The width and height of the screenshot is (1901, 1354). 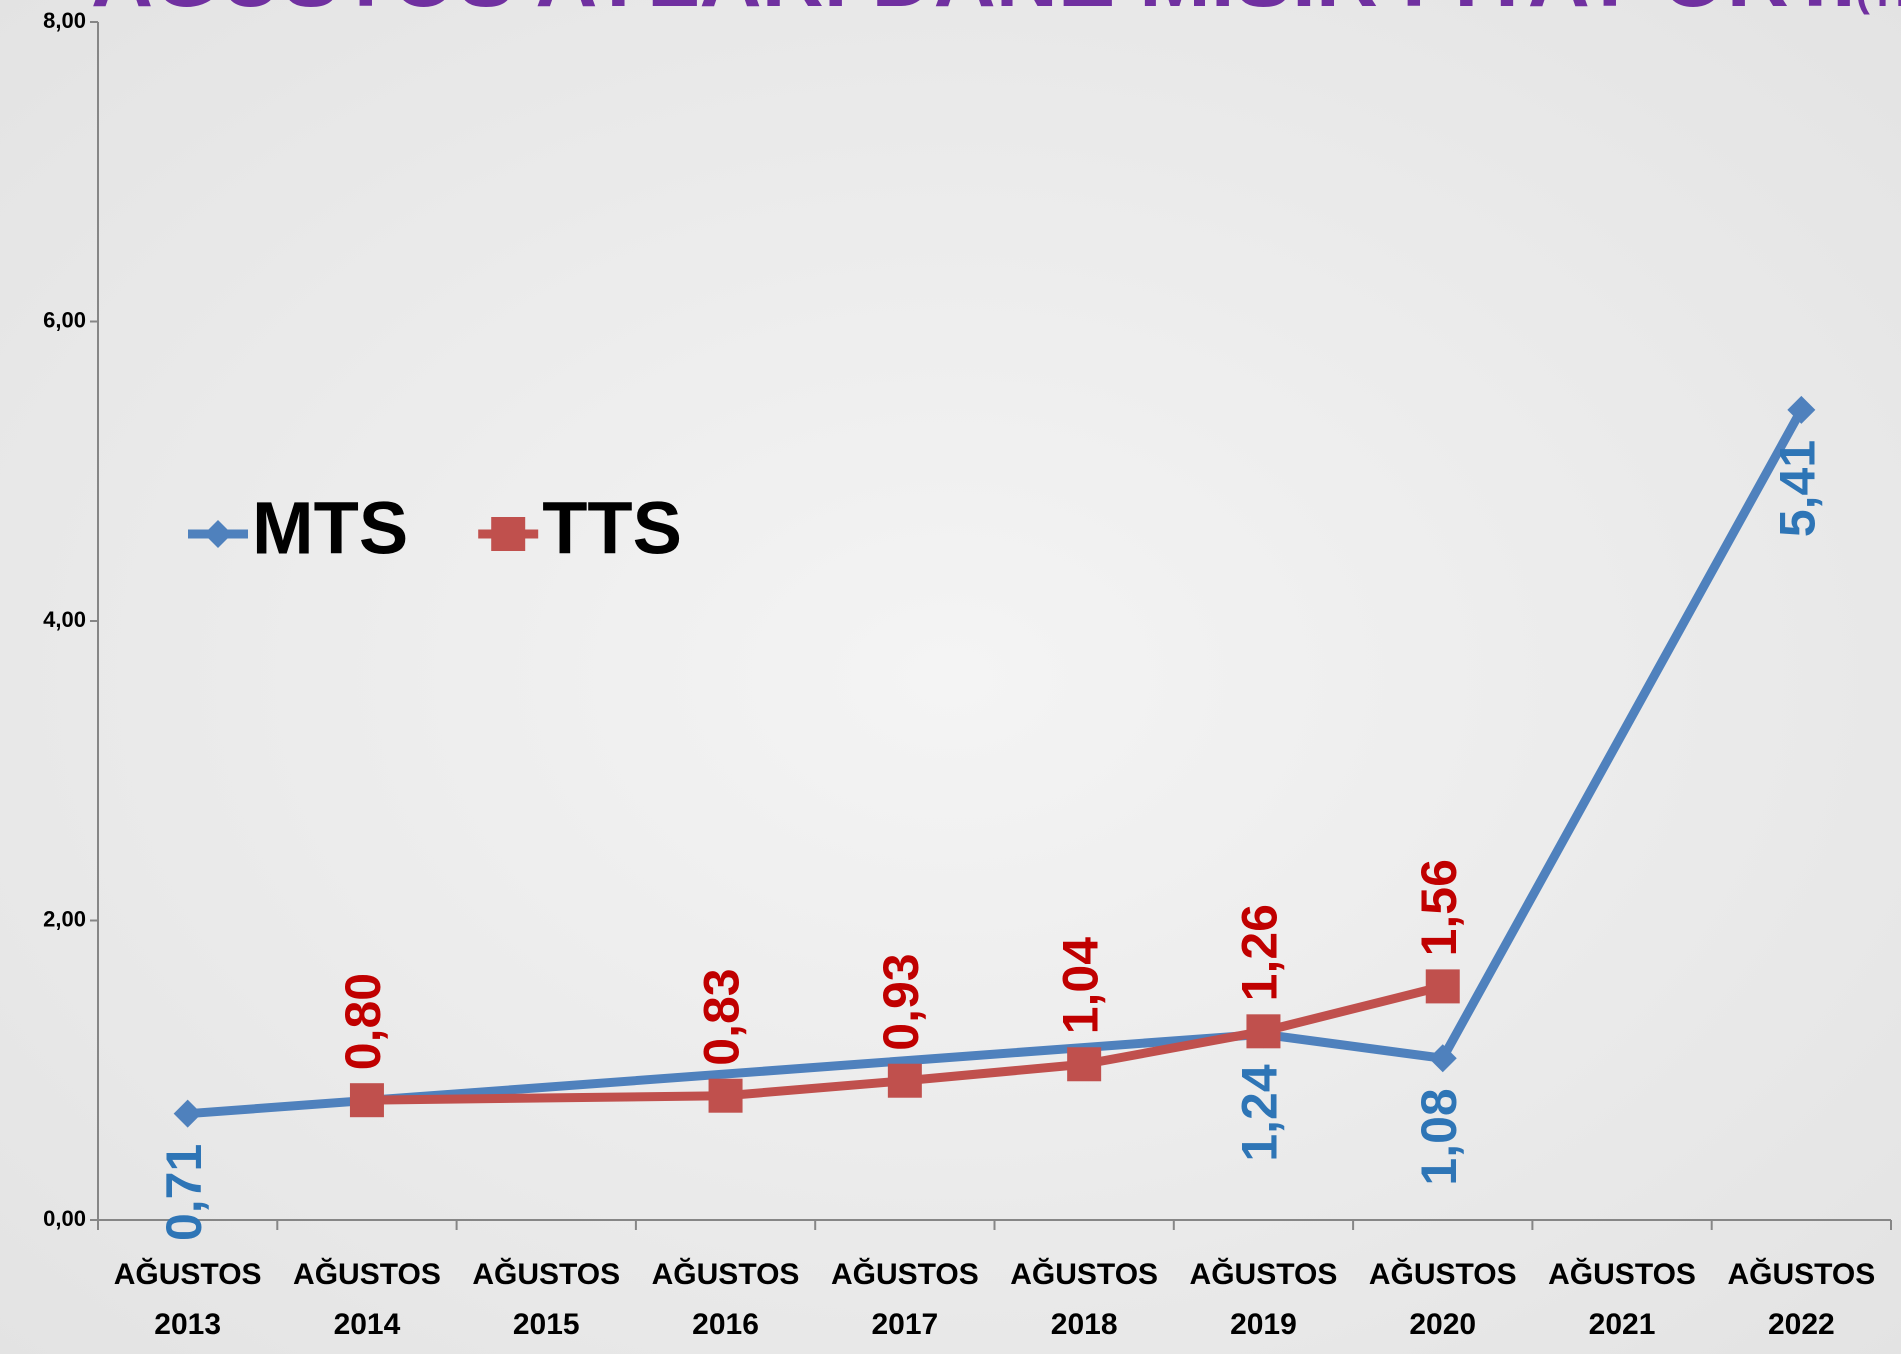 I want to click on chart-title: AĞUSTOS AYLARI DANE MISIR FİYAT ORT.(TL), so click(x=996, y=12).